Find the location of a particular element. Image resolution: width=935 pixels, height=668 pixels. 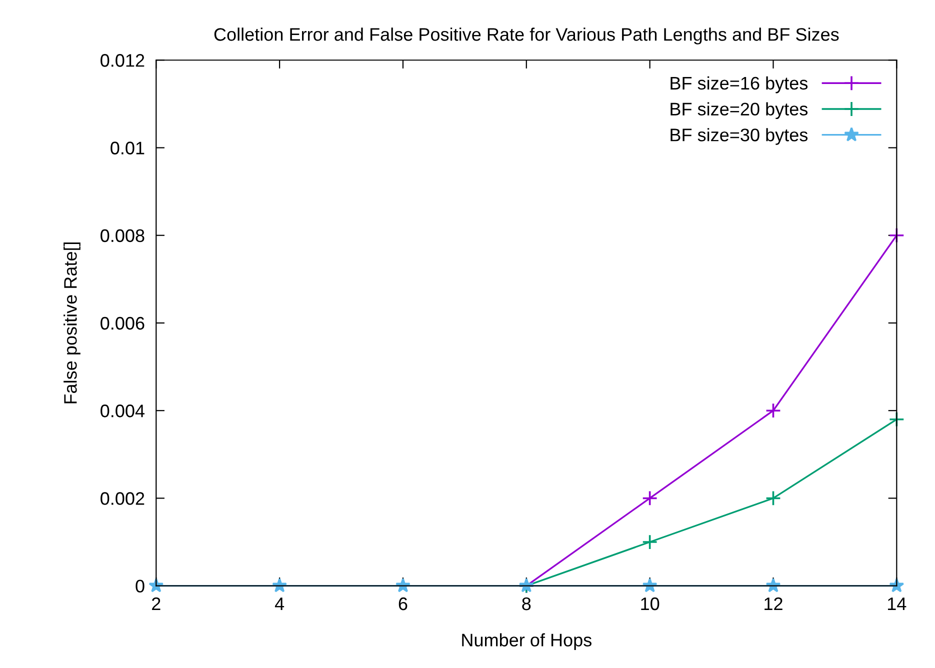

legend-label: BF size=16 bytes is located at coordinates (739, 85).